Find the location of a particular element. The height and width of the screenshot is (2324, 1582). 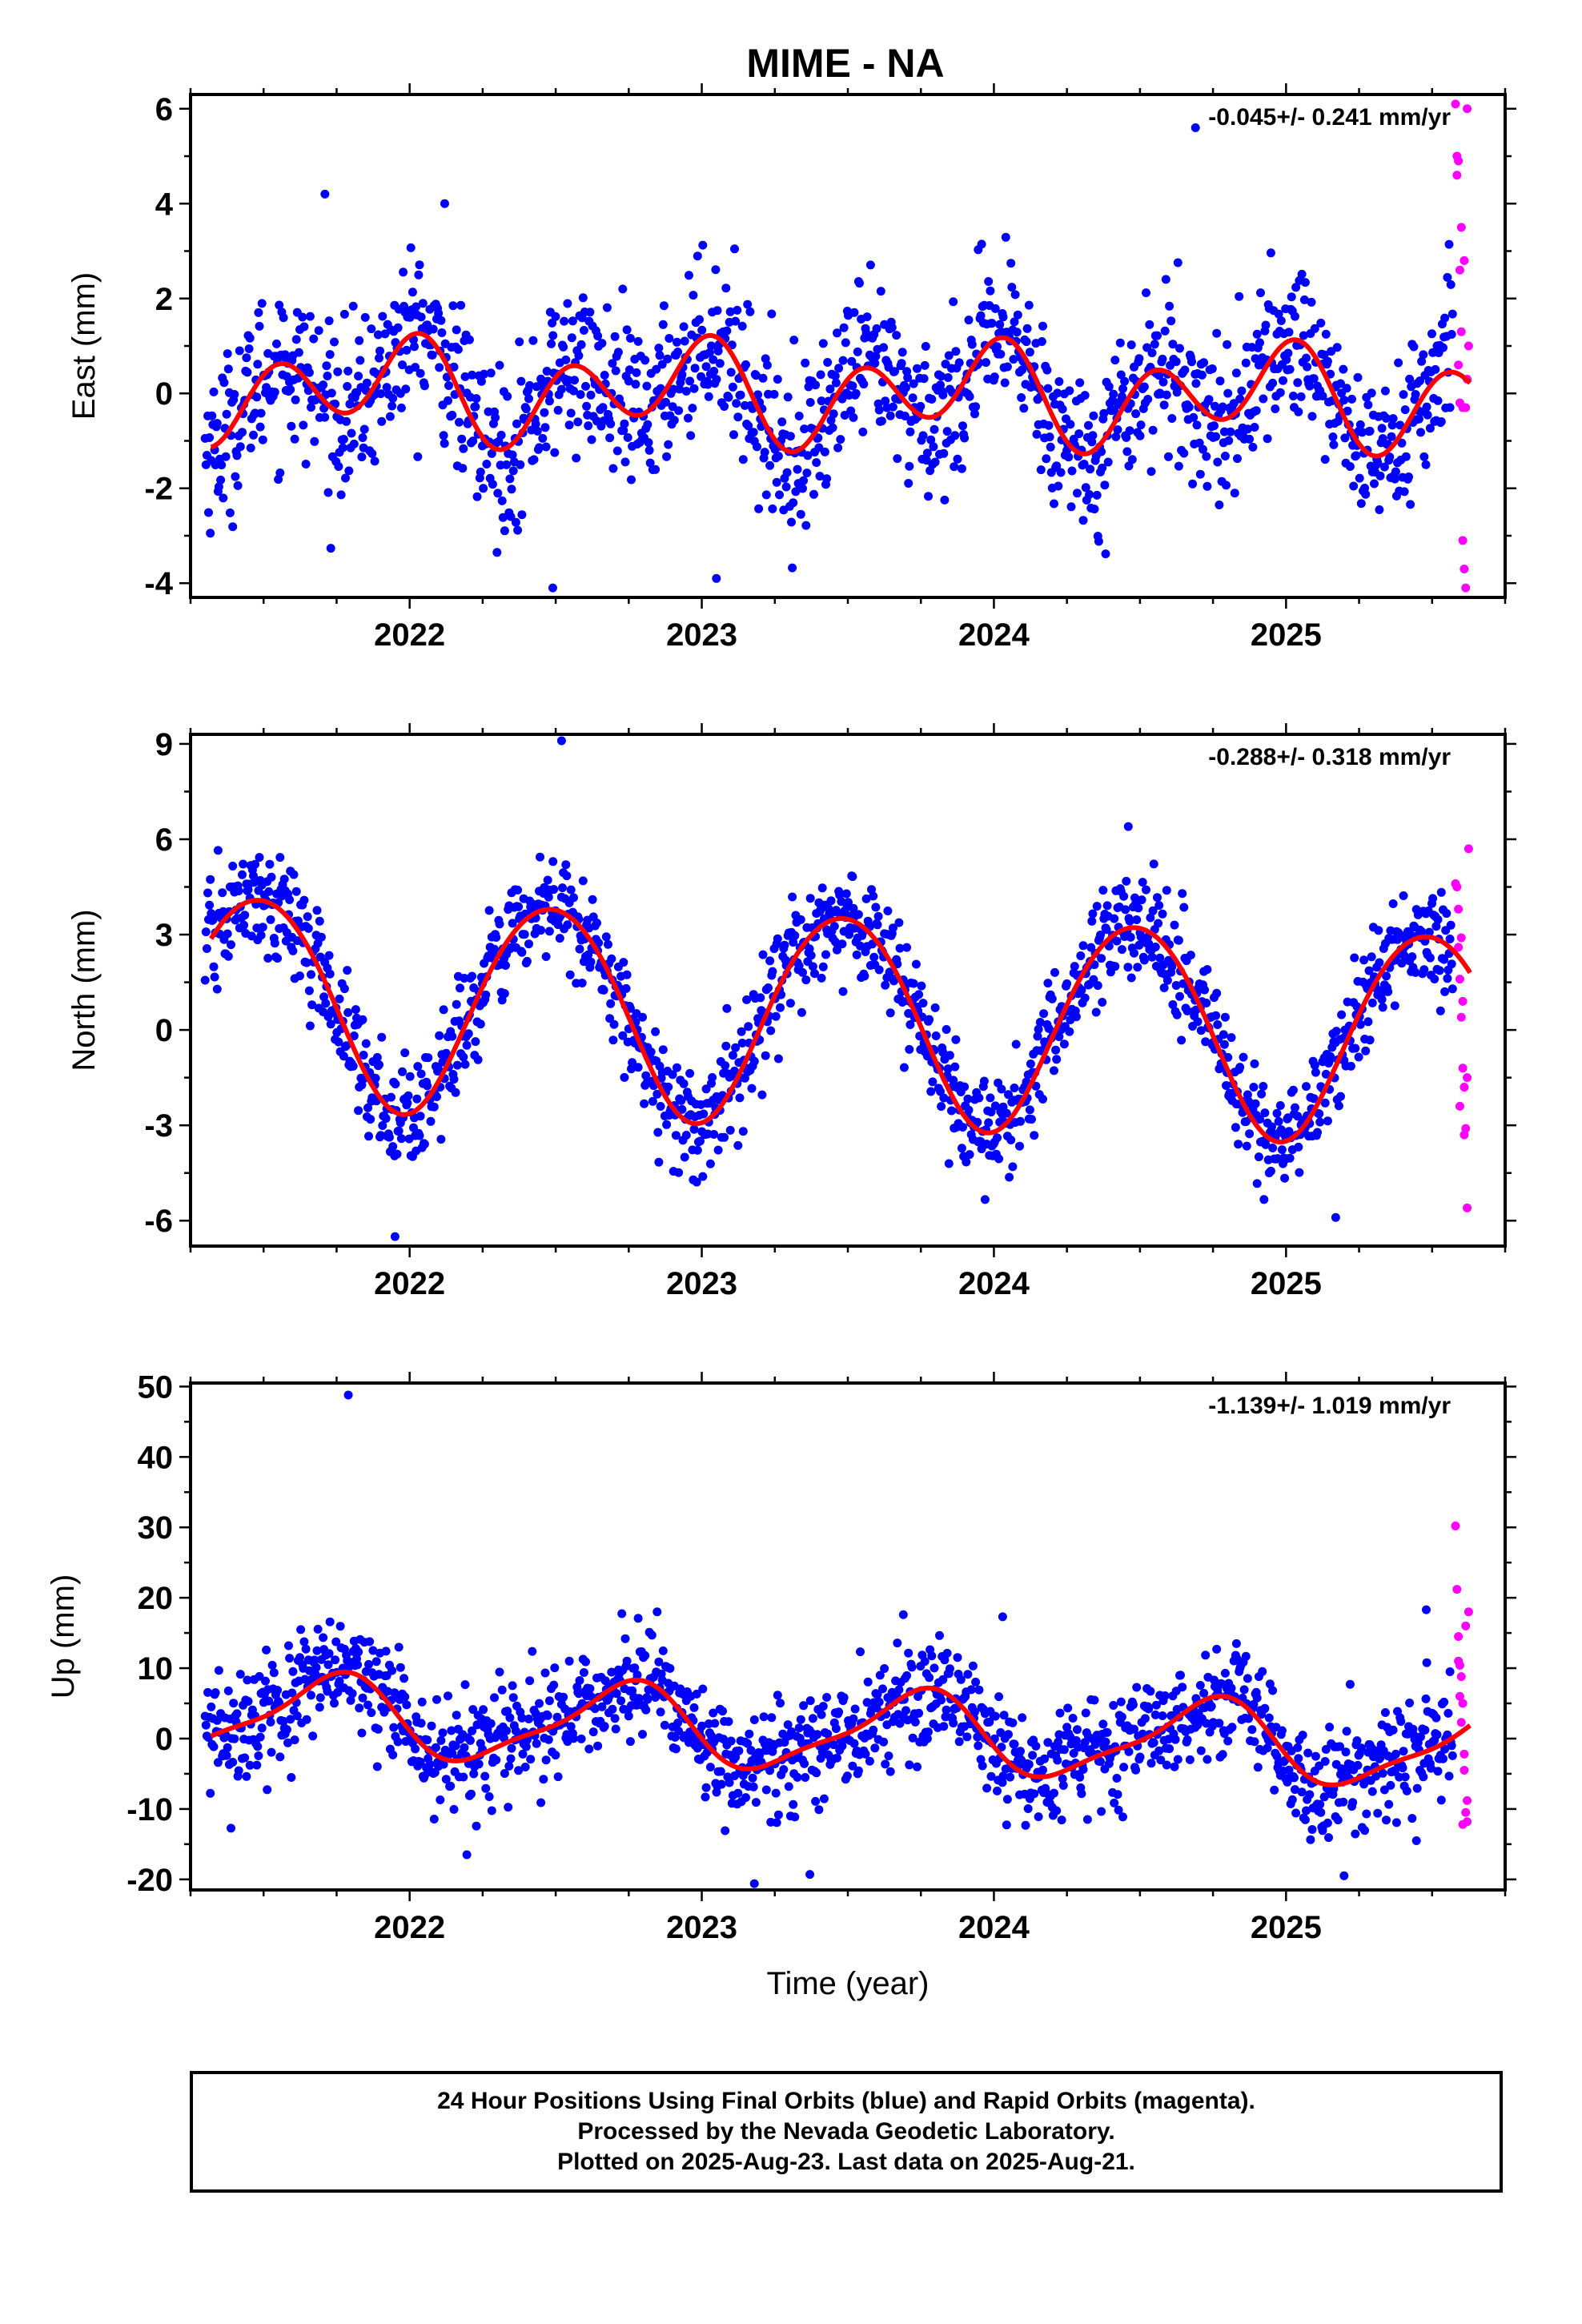

y-tick-label: 50 is located at coordinates (156, 1387).